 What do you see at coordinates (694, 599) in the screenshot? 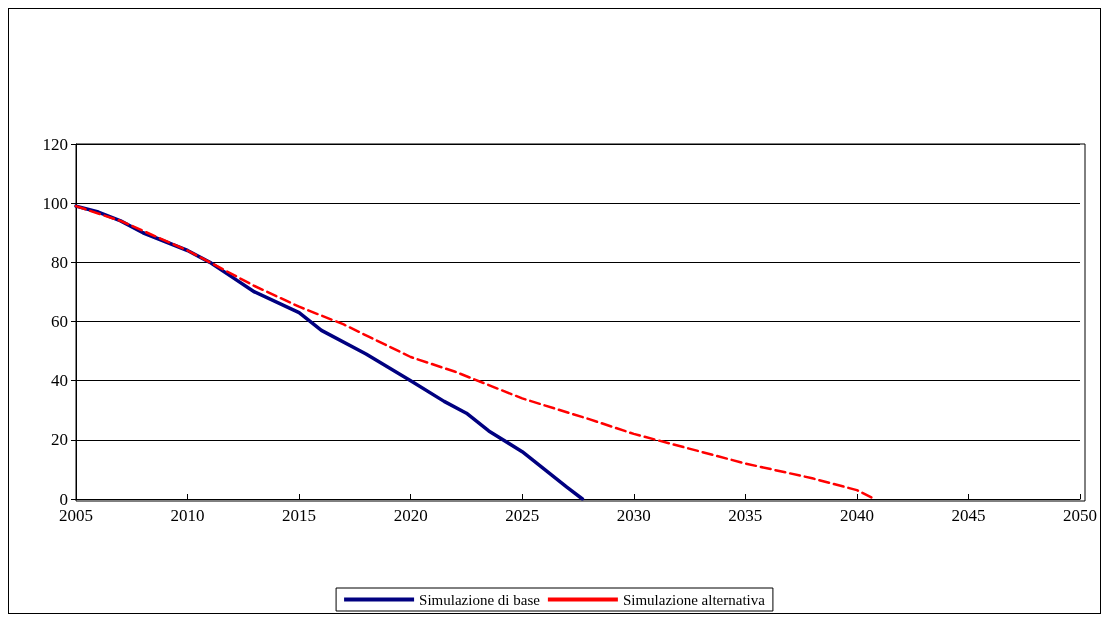
I see `legend-label: Simulazione alternativa` at bounding box center [694, 599].